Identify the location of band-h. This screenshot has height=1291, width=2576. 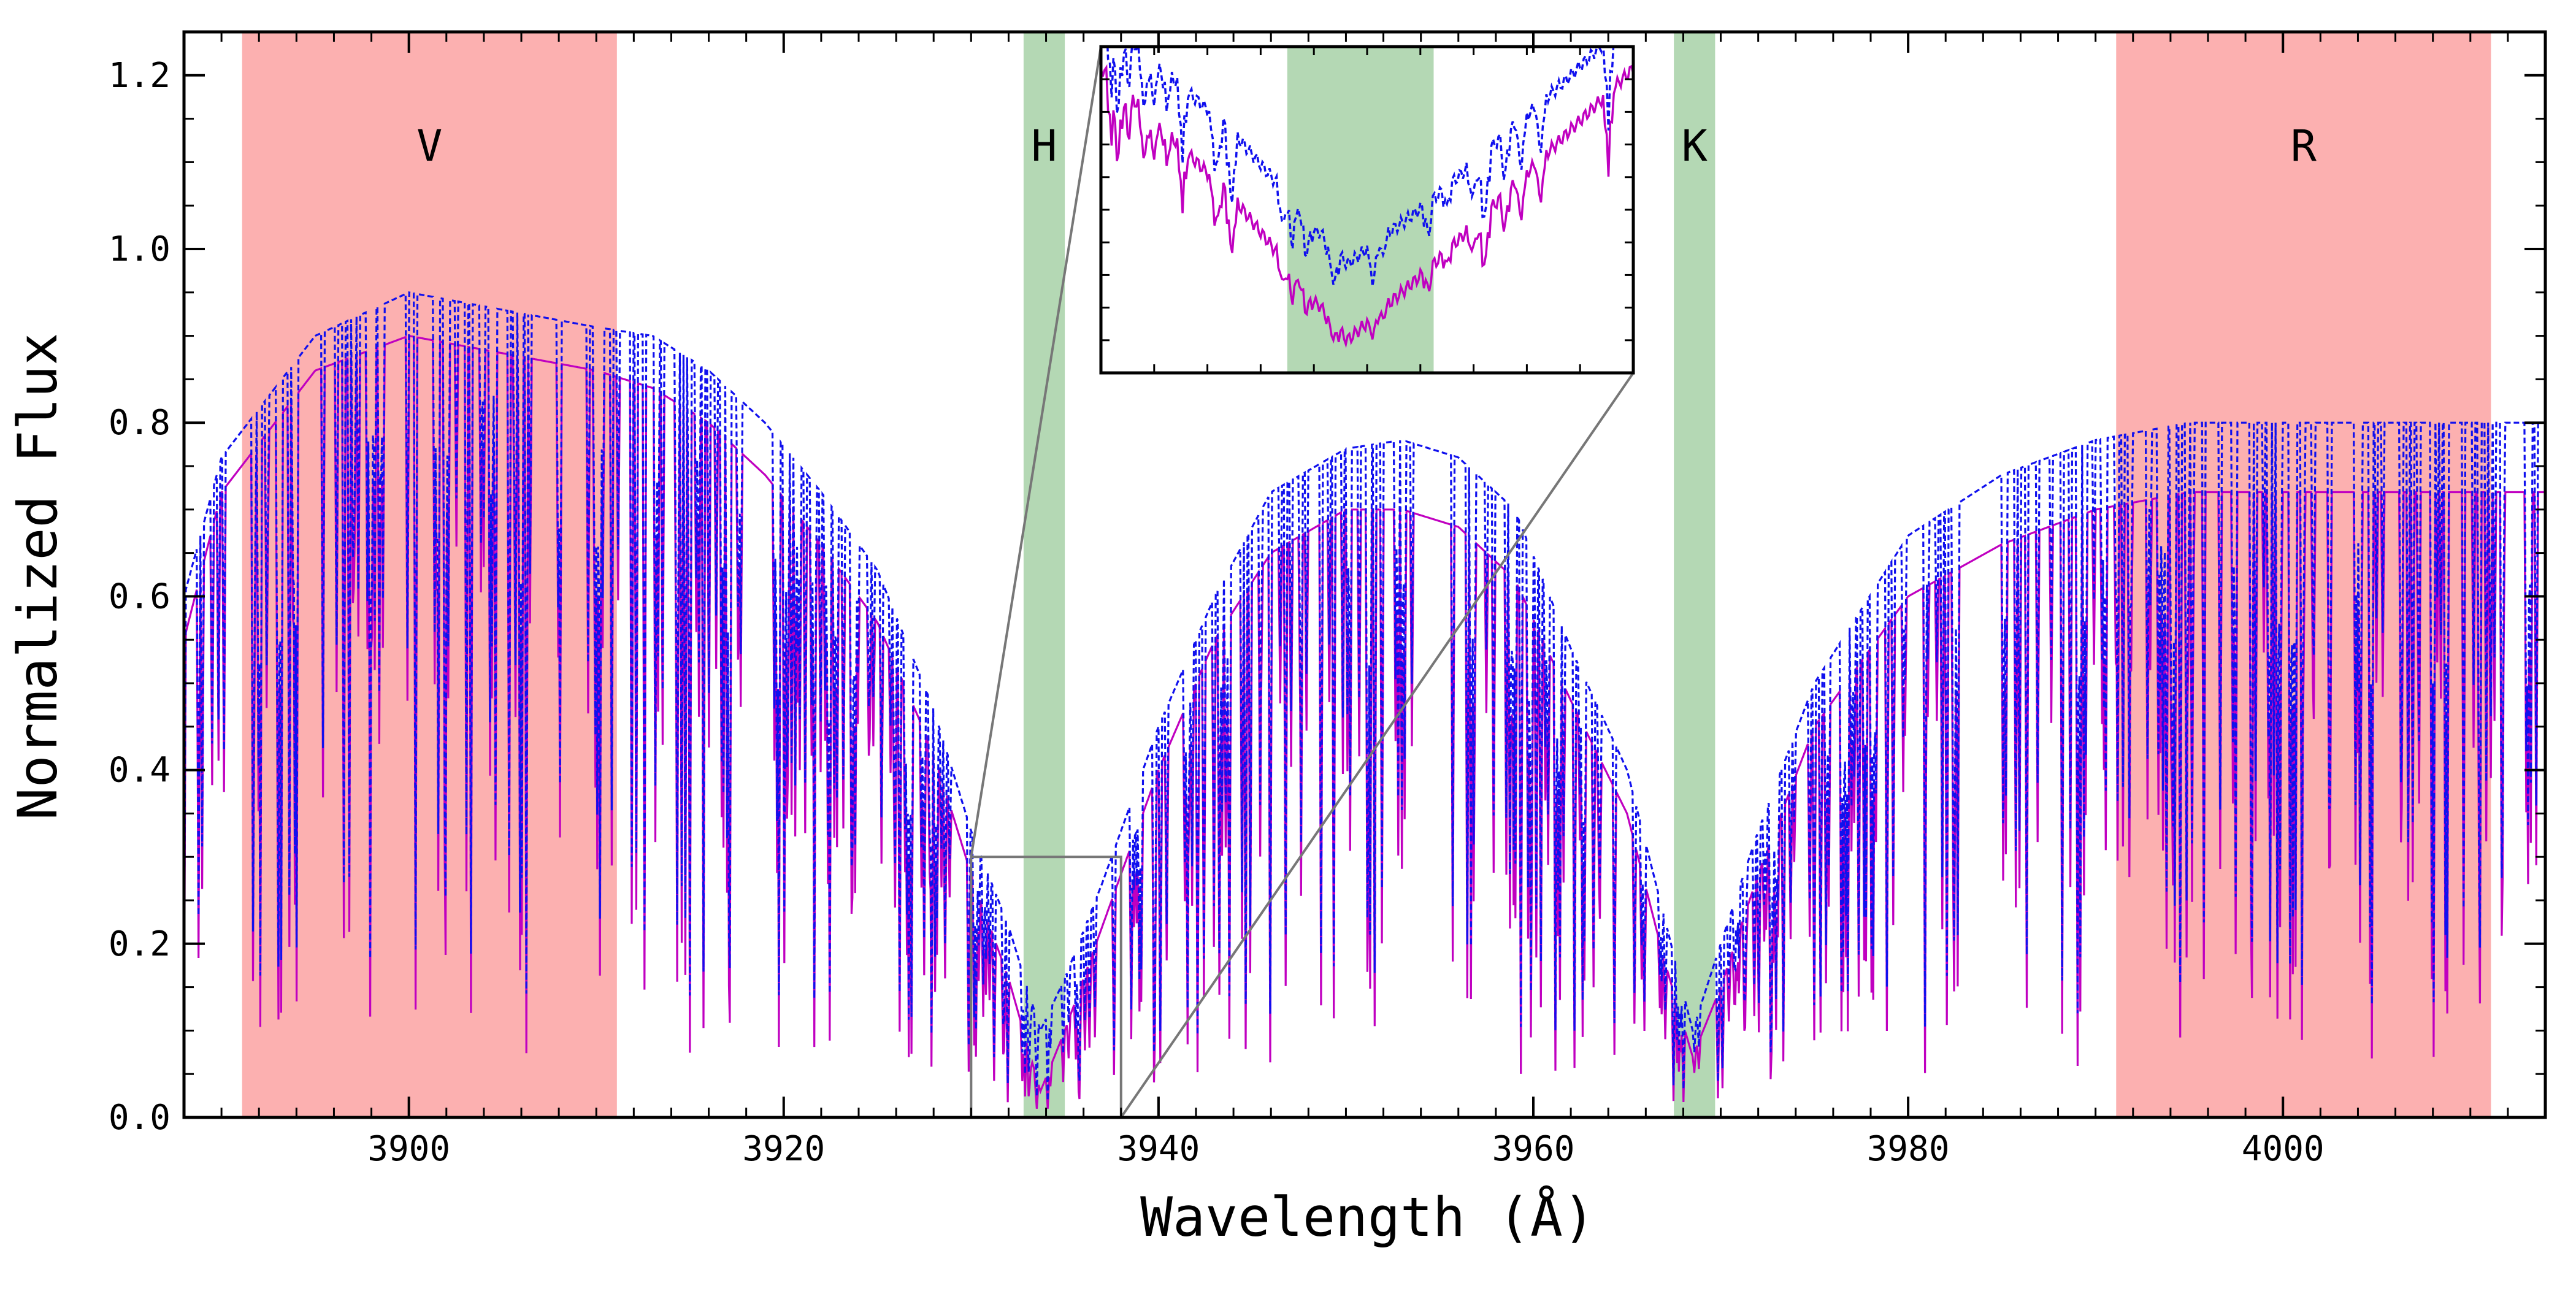
(1044, 574).